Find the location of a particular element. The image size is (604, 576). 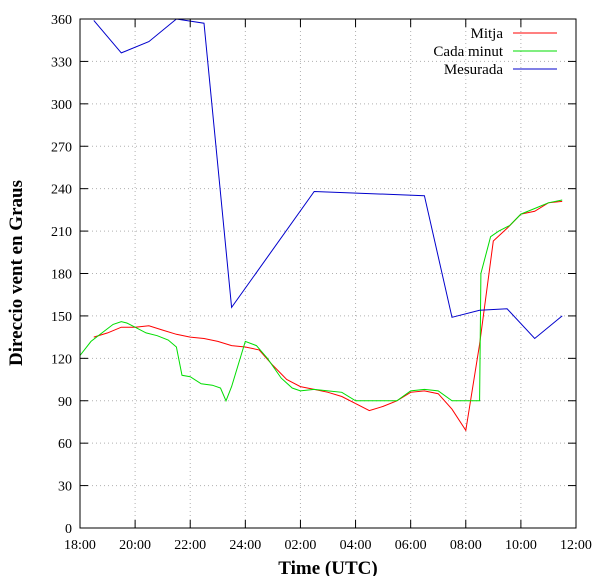

x-tick-label: 08:00 is located at coordinates (466, 545).